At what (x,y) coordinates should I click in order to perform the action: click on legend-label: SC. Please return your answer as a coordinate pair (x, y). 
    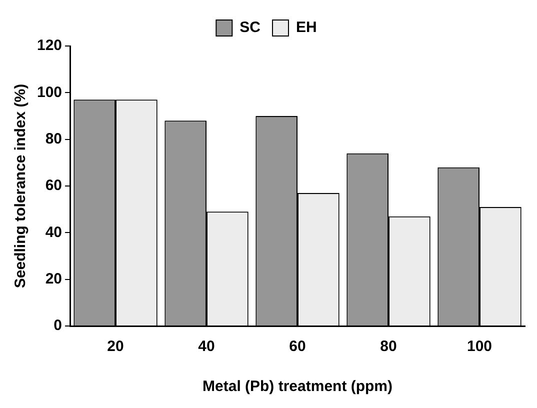
    Looking at the image, I should click on (250, 27).